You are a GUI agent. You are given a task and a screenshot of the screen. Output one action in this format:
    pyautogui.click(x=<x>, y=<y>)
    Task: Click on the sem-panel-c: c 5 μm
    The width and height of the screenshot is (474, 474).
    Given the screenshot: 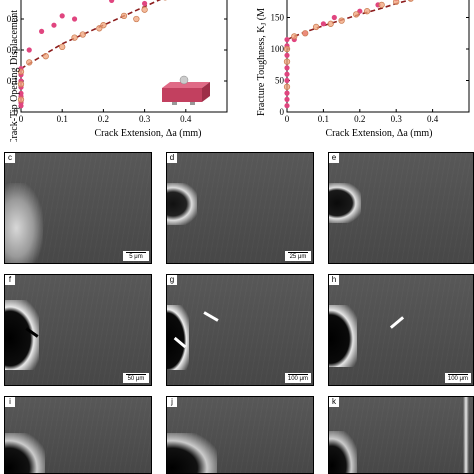 What is the action you would take?
    pyautogui.click(x=78, y=208)
    